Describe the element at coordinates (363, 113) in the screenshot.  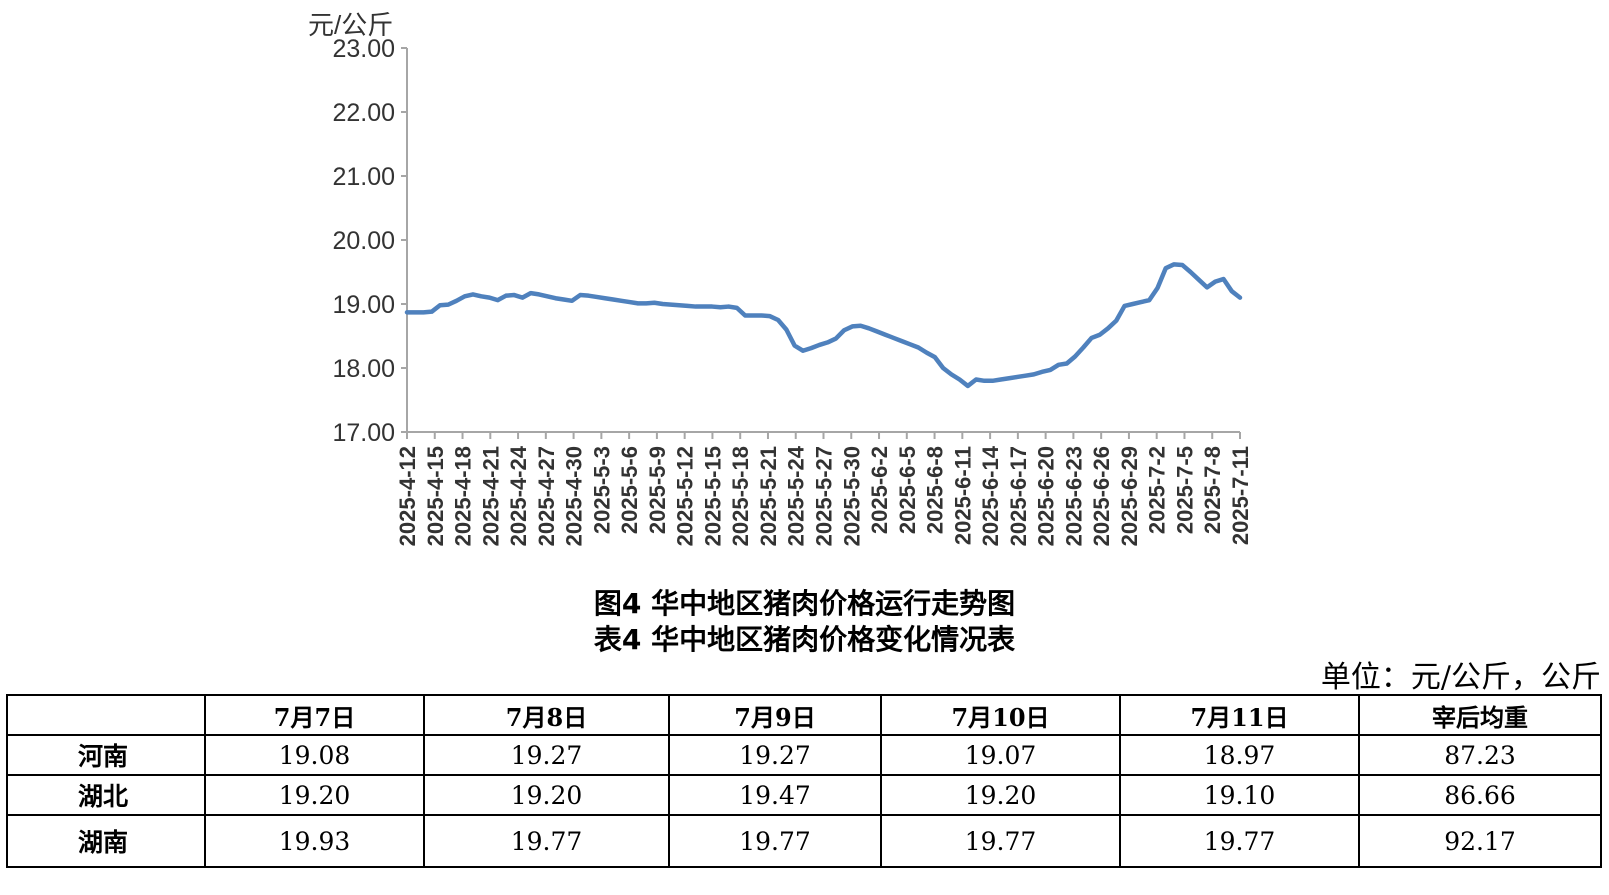
I see `y-tick-label: 22.00` at that location.